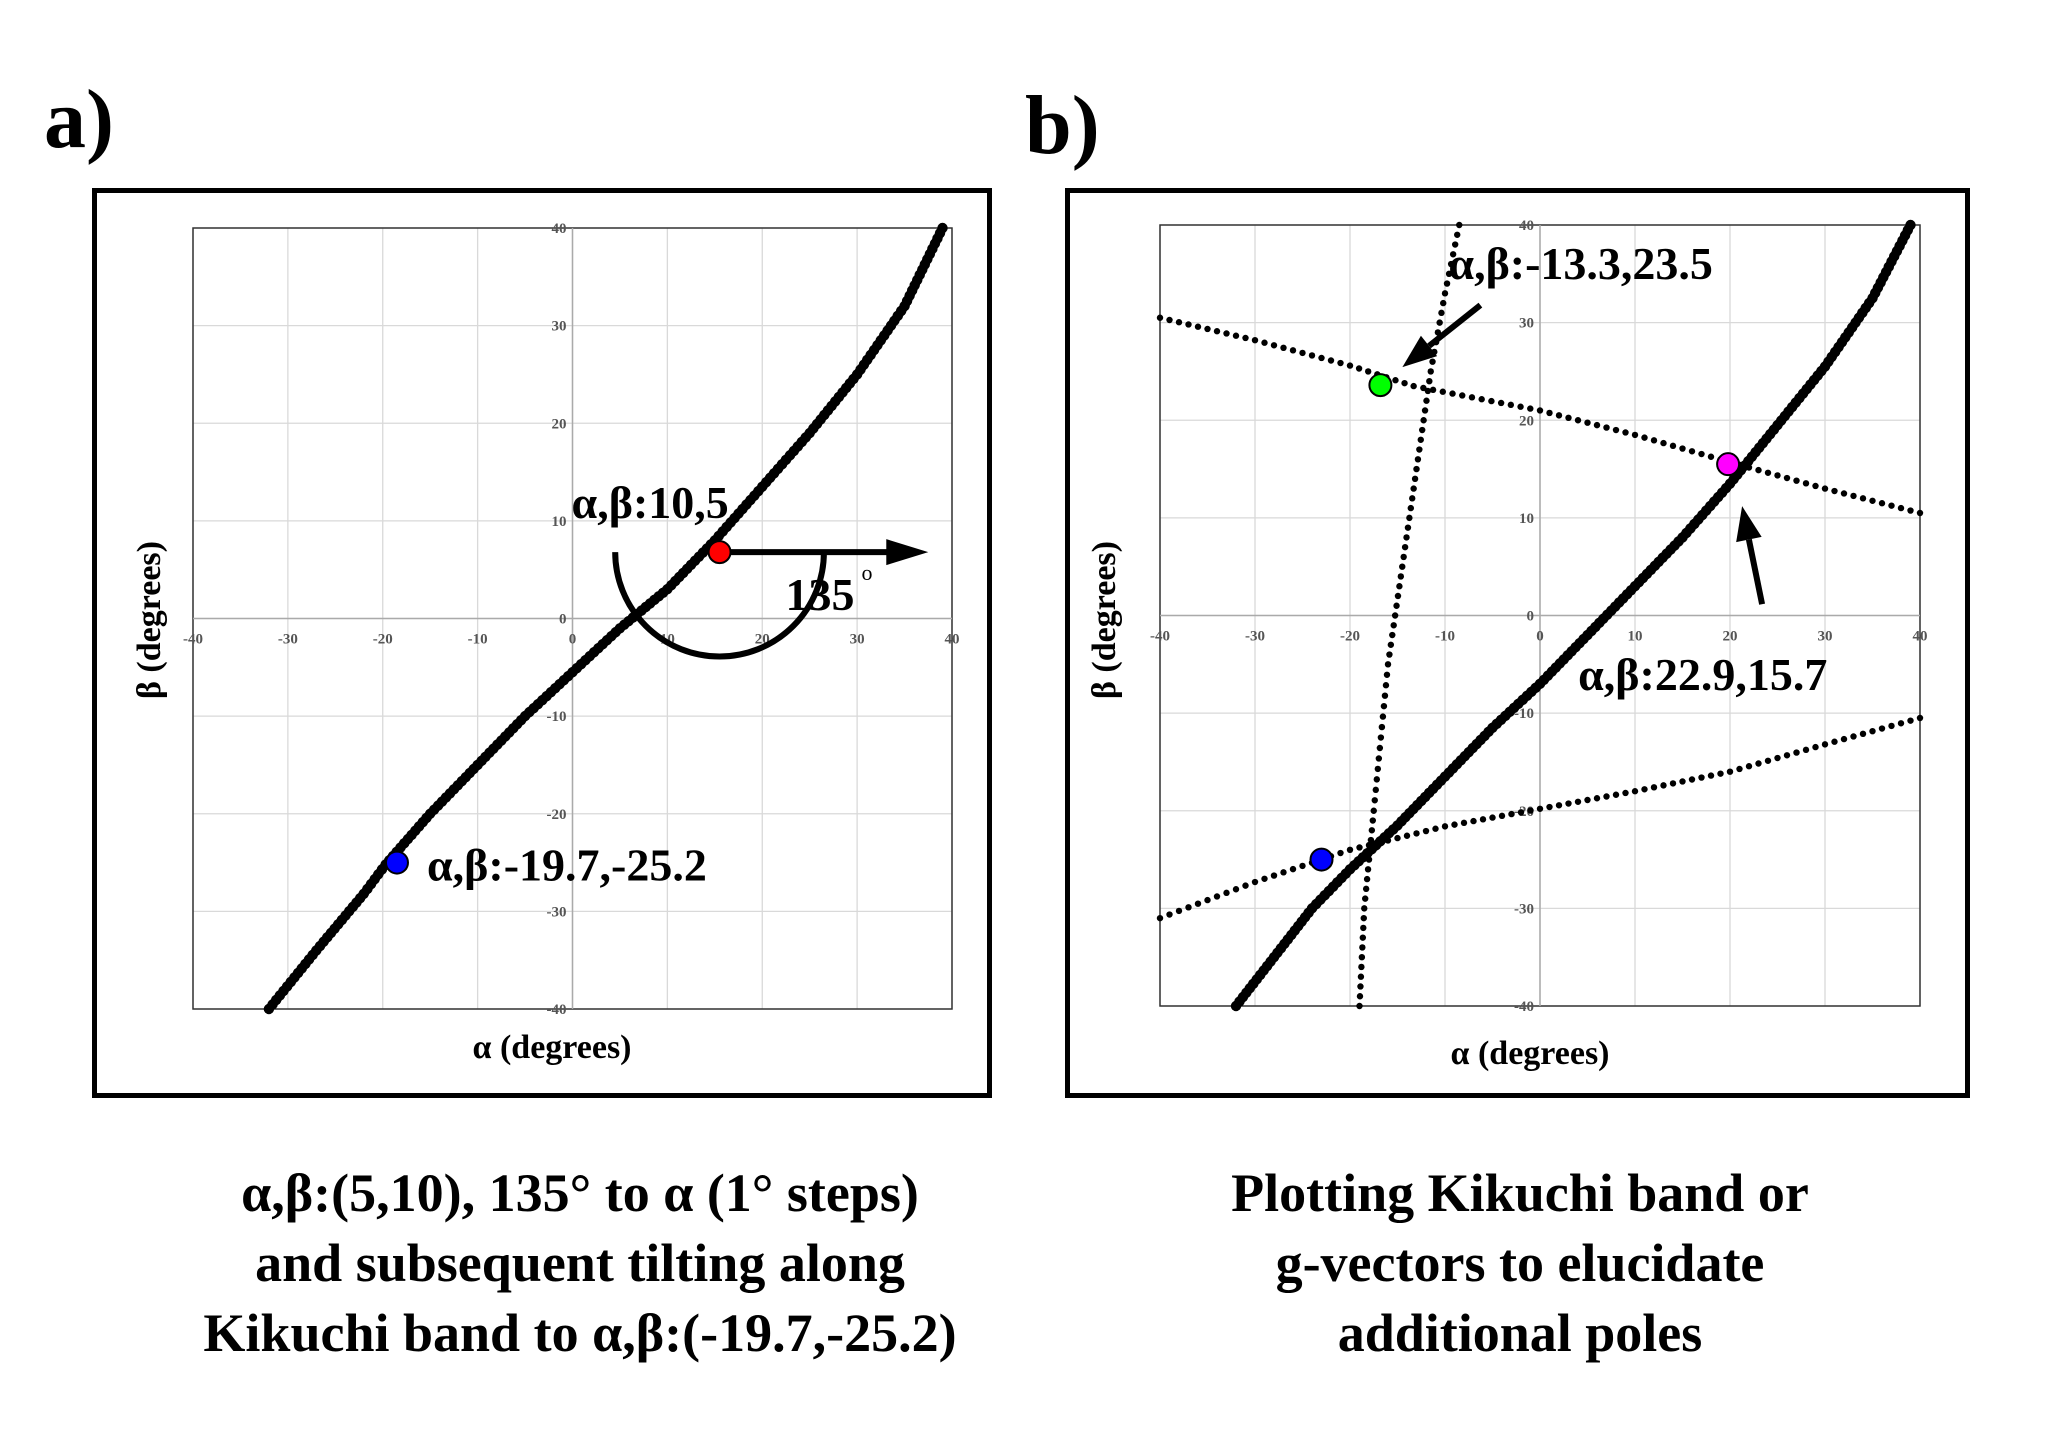 The height and width of the screenshot is (1437, 2049). Describe the element at coordinates (1825, 637) in the screenshot. I see `x-tick-label: 30` at that location.